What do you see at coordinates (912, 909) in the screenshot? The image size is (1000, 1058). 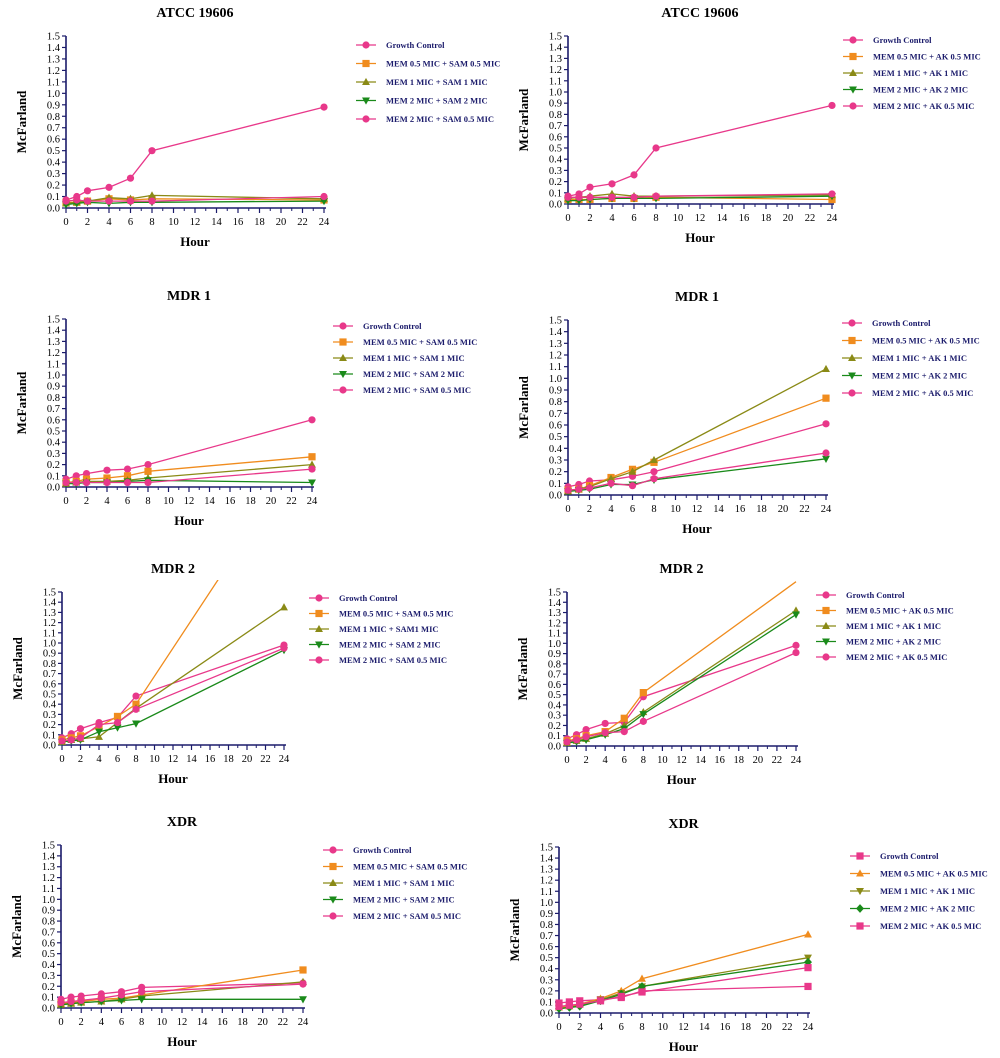 I see `legend-entry: MEM 2 MIC + AK 2 MIC` at bounding box center [912, 909].